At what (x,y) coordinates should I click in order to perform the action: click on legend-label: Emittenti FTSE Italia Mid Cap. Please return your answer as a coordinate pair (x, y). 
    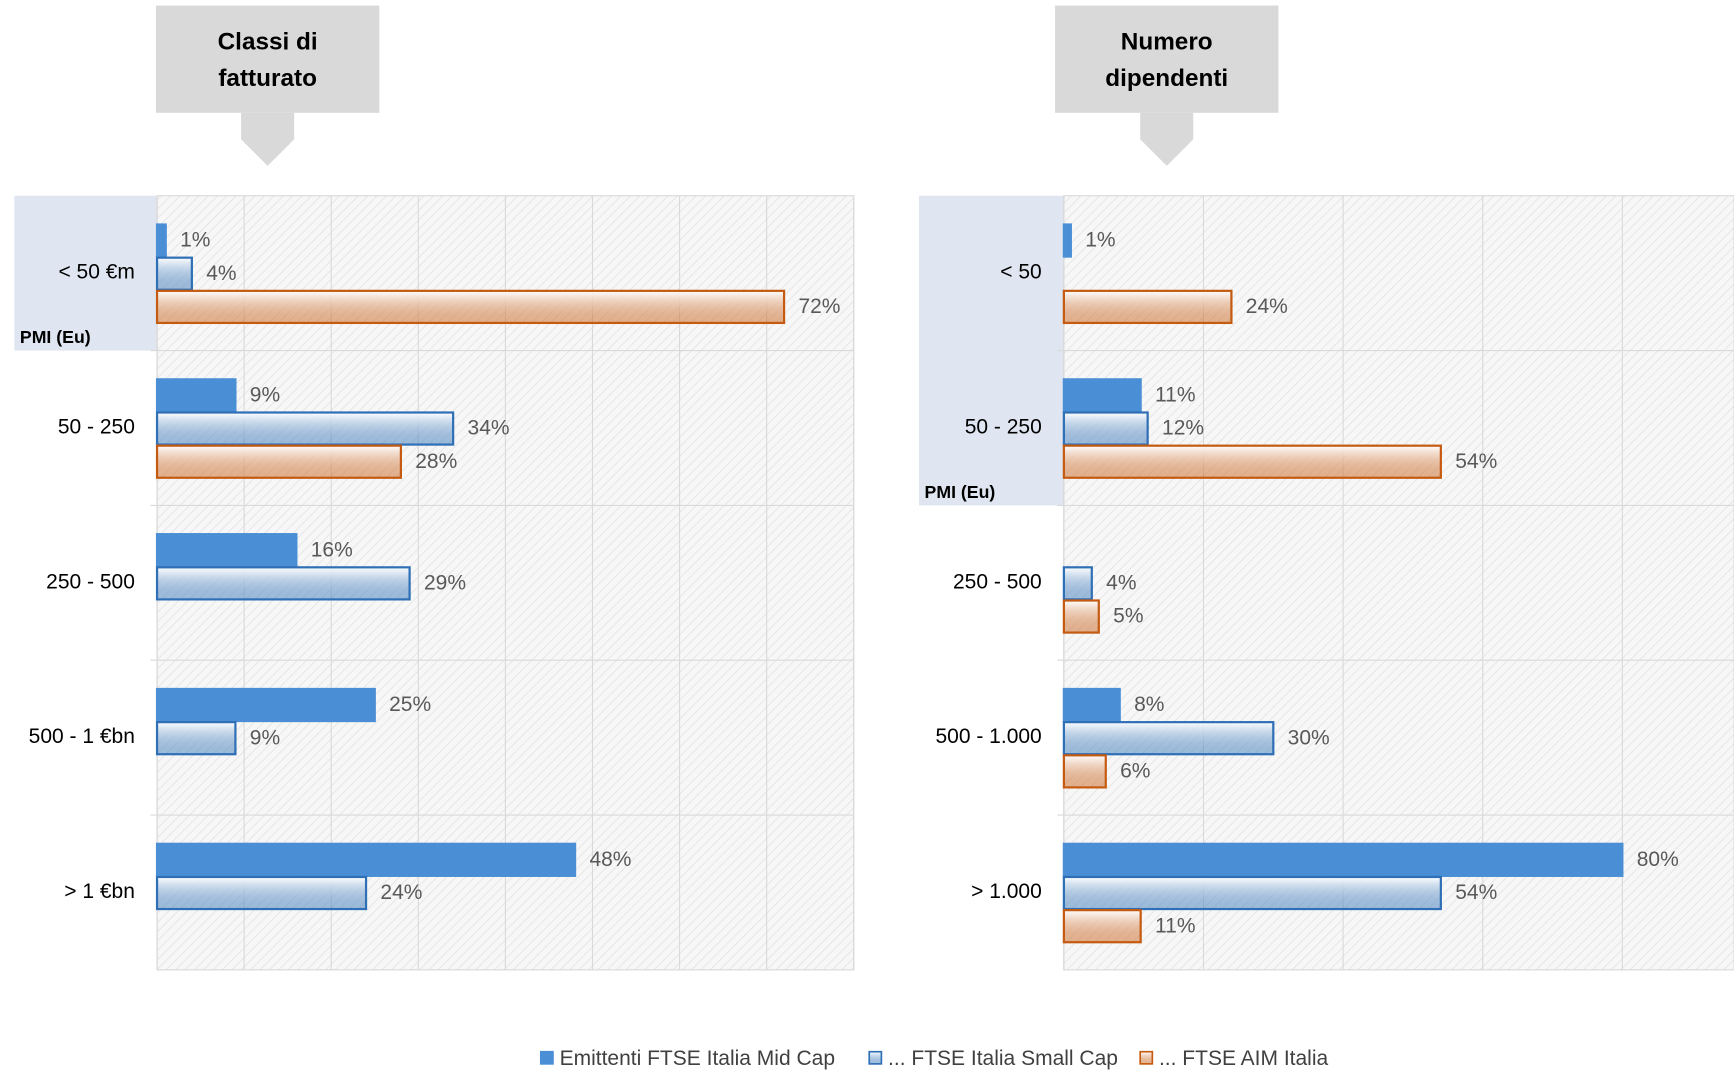
    Looking at the image, I should click on (697, 1058).